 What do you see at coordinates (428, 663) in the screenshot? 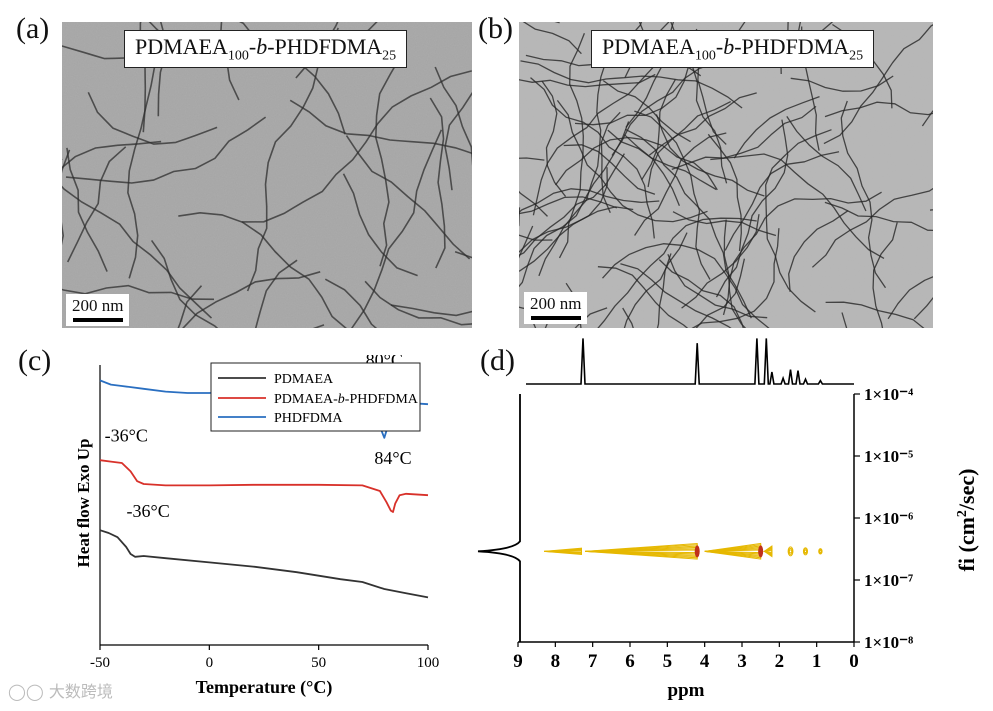
I see `dsc-x-tick-label: 100` at bounding box center [428, 663].